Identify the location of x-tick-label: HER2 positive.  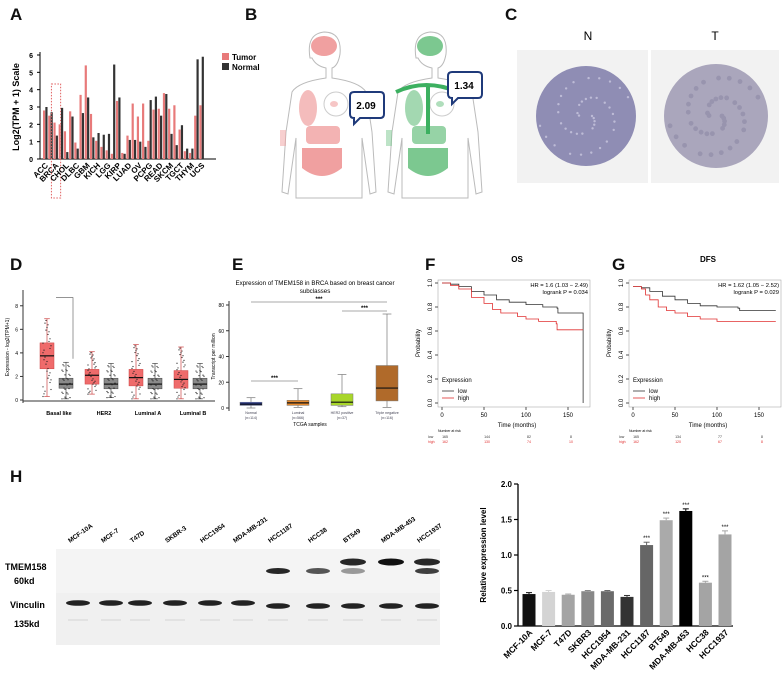
(342, 413).